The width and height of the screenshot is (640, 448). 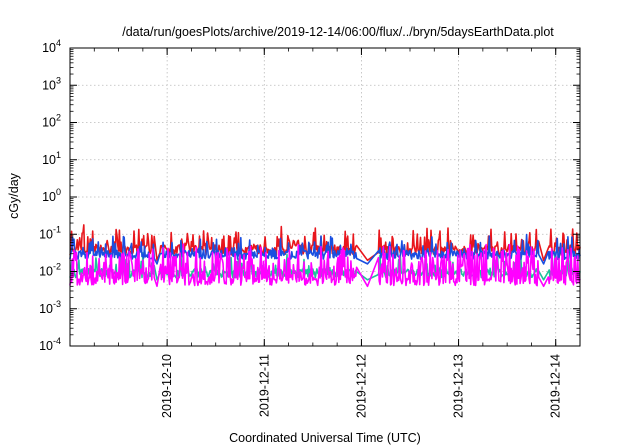 I want to click on x-axis-label: Coordinated Universal Time (UTC), so click(x=325, y=438).